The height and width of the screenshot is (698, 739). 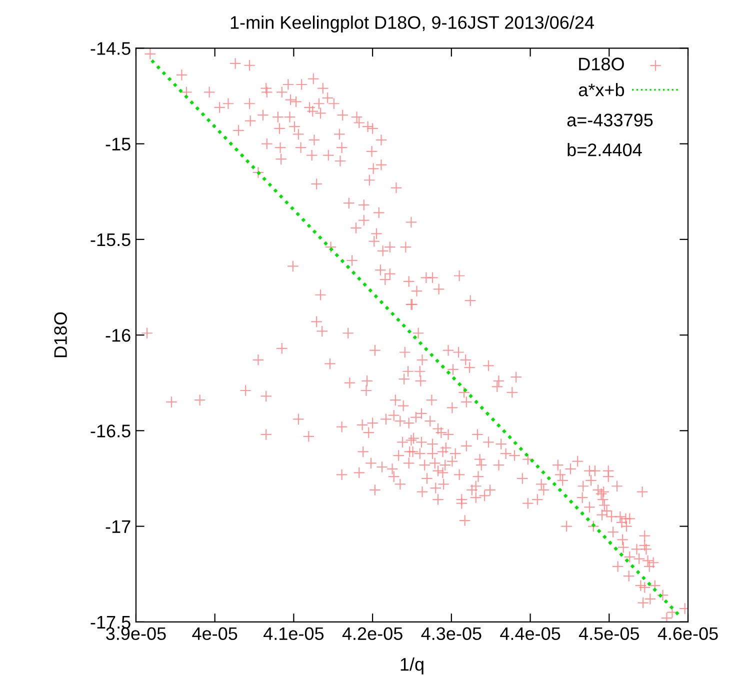 I want to click on y-tick-label: -15.5, so click(x=110, y=240).